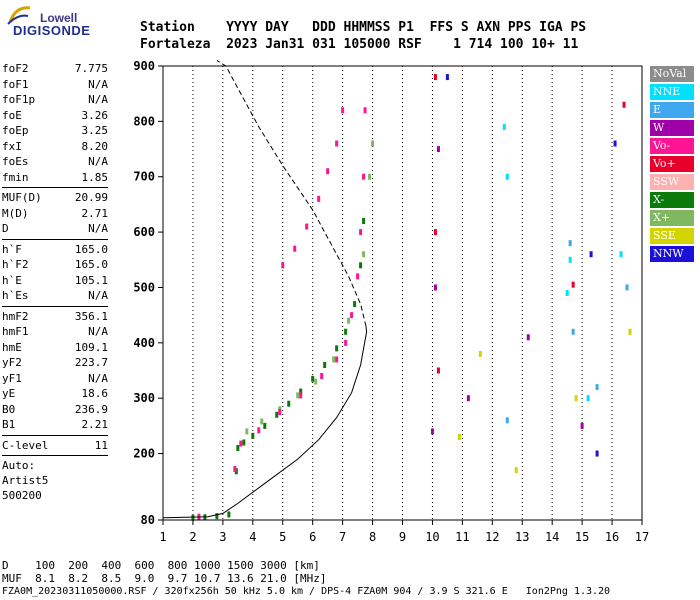 This screenshot has width=700, height=600. What do you see at coordinates (55, 250) in the screenshot?
I see `param-row: h`F 165.0` at bounding box center [55, 250].